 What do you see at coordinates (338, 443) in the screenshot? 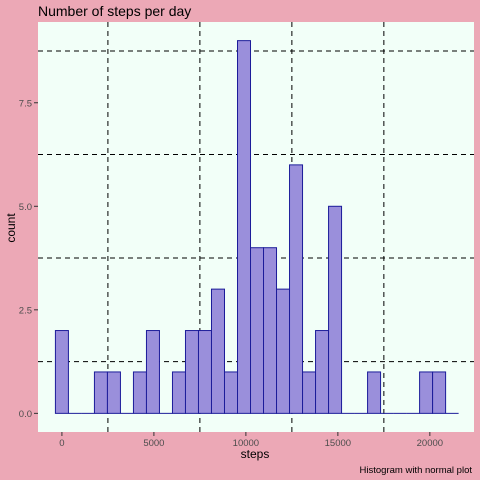
I see `x-tick-label: 15000` at bounding box center [338, 443].